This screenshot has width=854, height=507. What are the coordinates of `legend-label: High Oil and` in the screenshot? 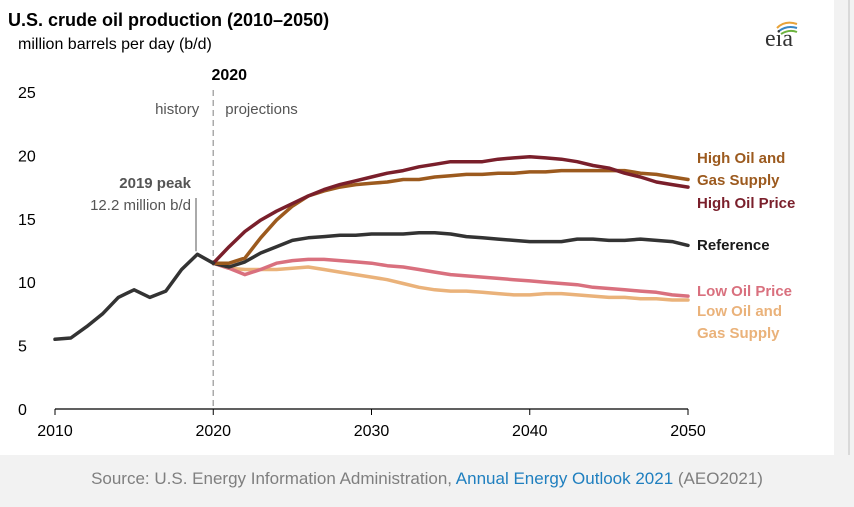 It's located at (741, 158).